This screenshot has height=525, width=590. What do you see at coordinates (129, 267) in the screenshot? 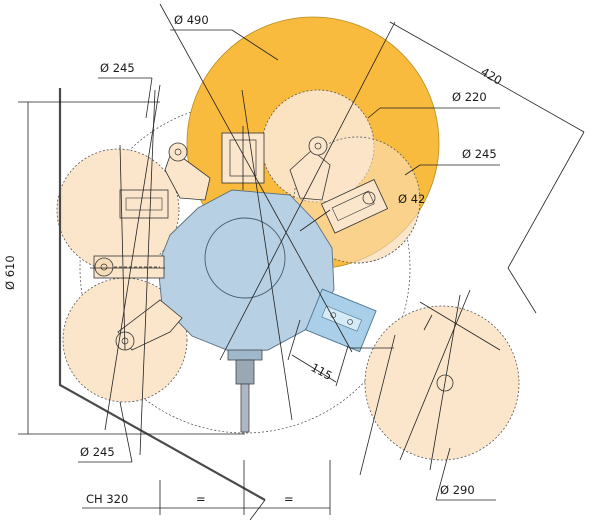
I see `tool-holder-left-mid` at bounding box center [129, 267].